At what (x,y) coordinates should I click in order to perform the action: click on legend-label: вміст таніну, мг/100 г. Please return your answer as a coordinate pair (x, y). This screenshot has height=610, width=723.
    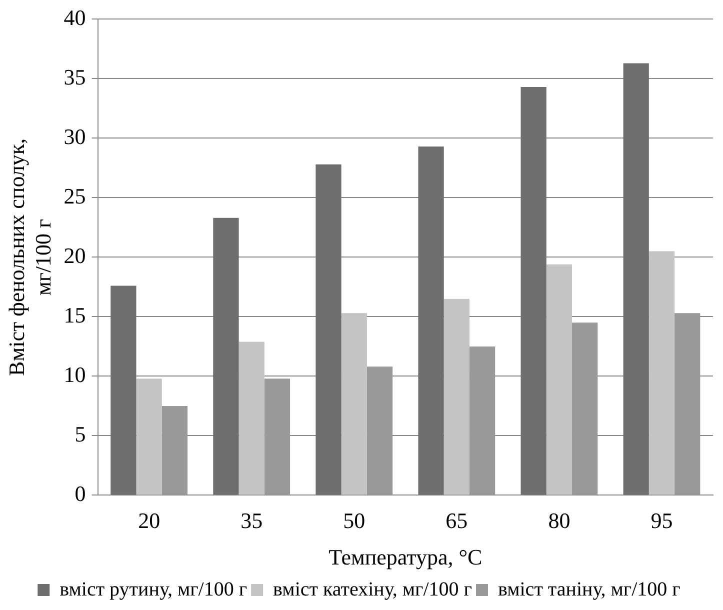
    Looking at the image, I should click on (589, 589).